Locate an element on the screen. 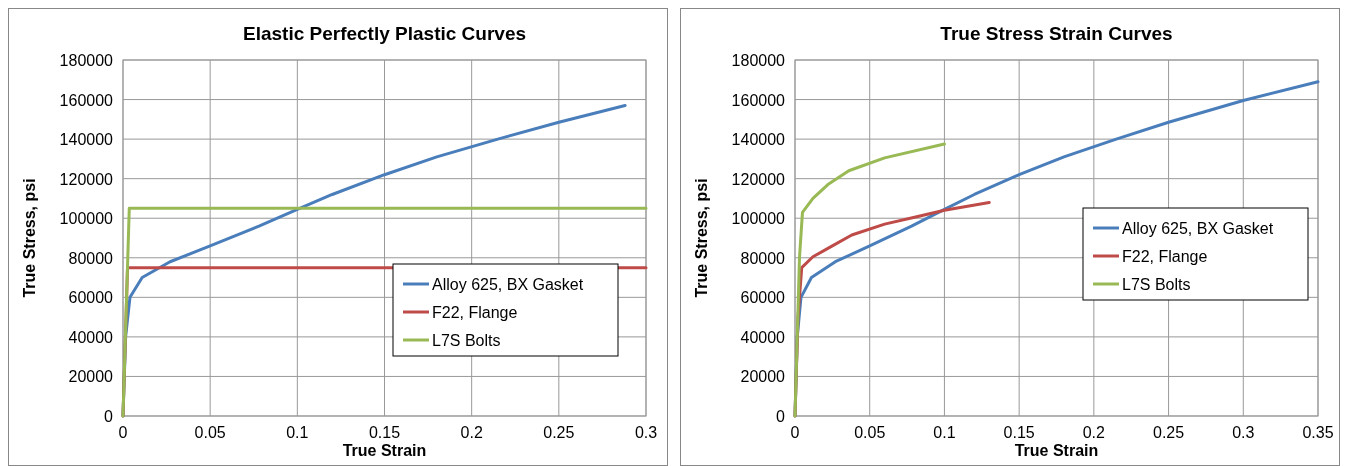 The width and height of the screenshot is (1353, 466). line-series is located at coordinates (869, 280).